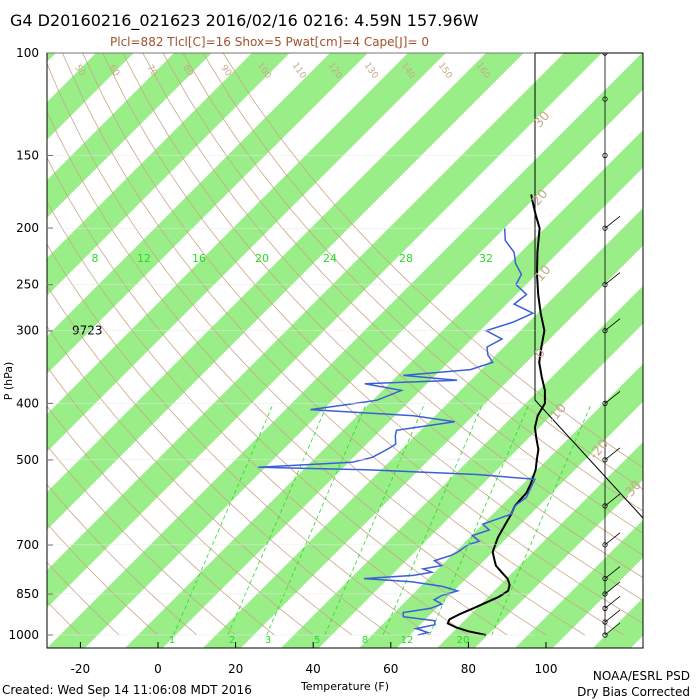  I want to click on y-tick-label: 250, so click(27, 285).